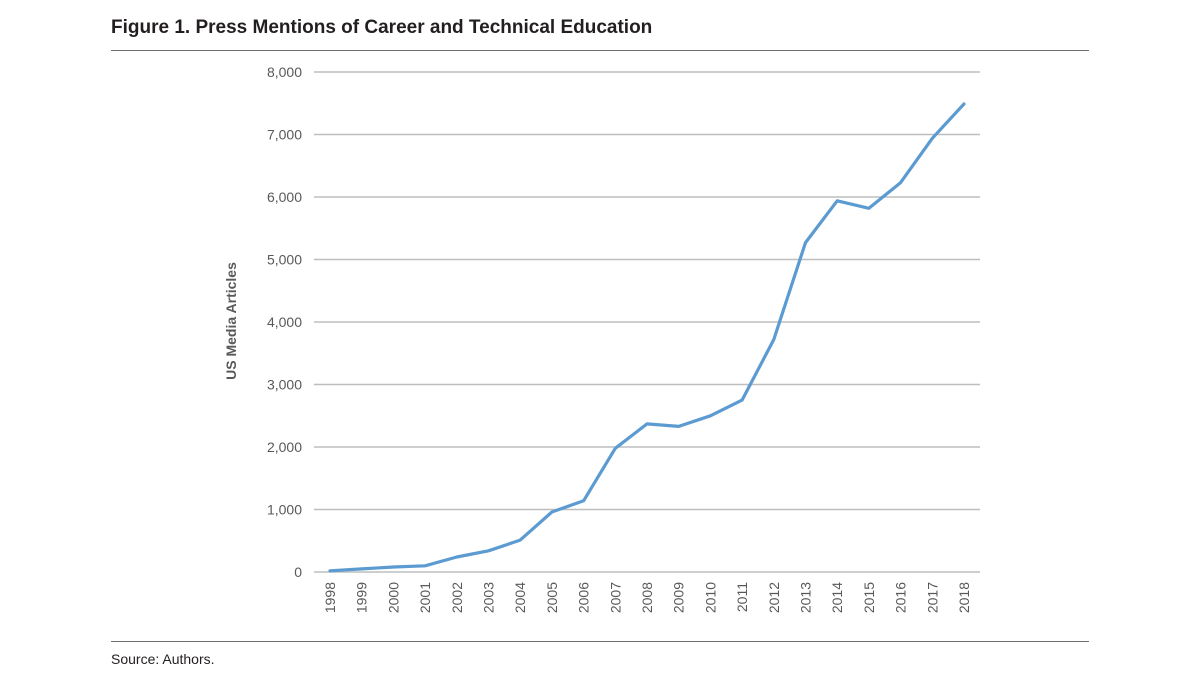  Describe the element at coordinates (362, 597) in the screenshot. I see `x-tick-label: 1999` at that location.